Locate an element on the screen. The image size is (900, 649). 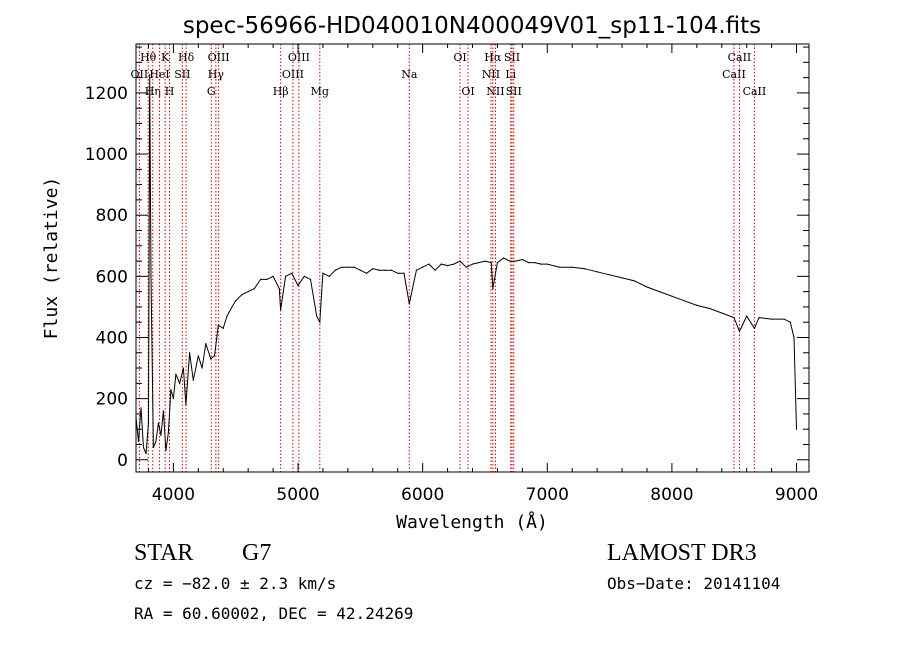
y-tick-label: 1000 is located at coordinates (106, 155).